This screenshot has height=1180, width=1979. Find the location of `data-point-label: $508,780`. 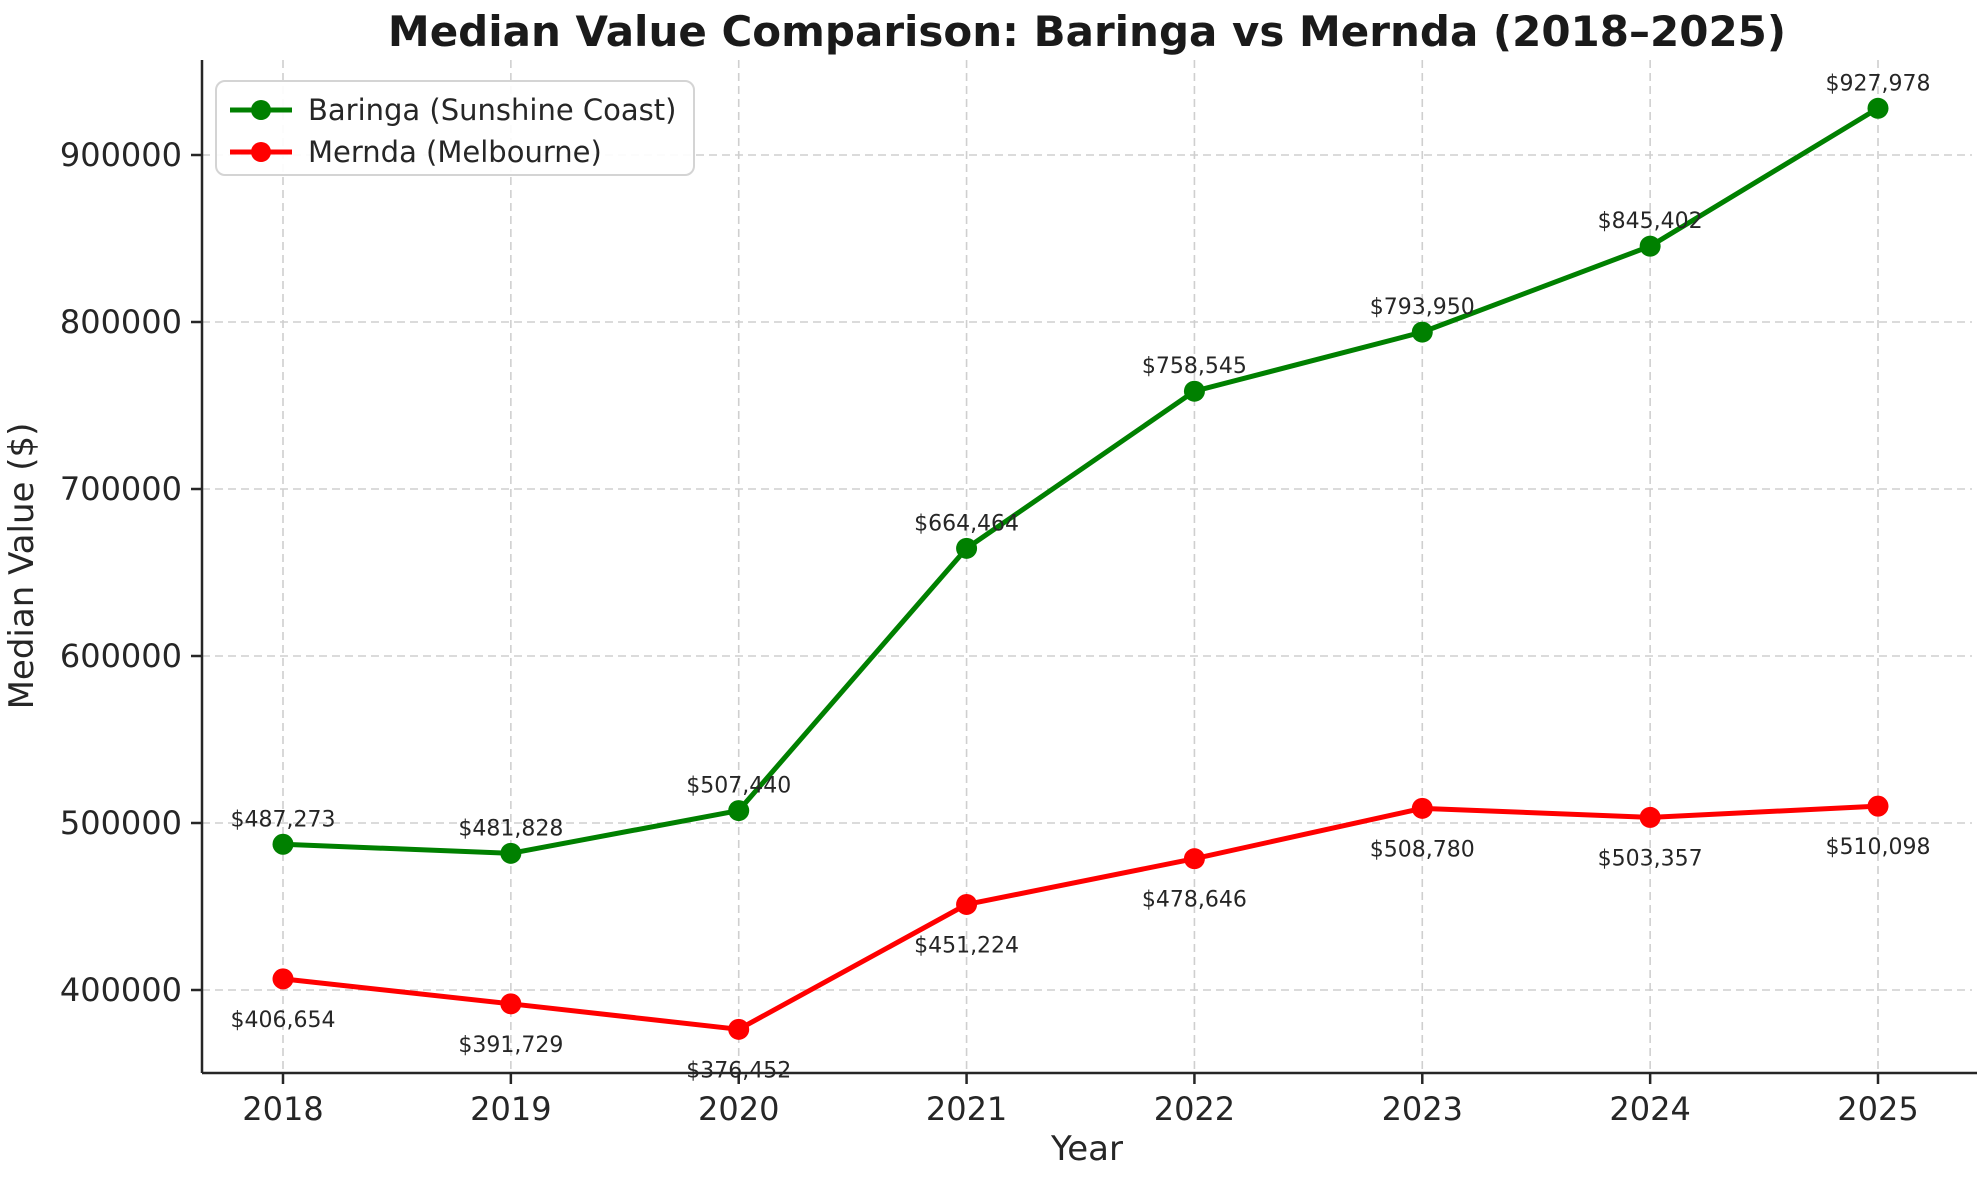

data-point-label: $508,780 is located at coordinates (1422, 849).